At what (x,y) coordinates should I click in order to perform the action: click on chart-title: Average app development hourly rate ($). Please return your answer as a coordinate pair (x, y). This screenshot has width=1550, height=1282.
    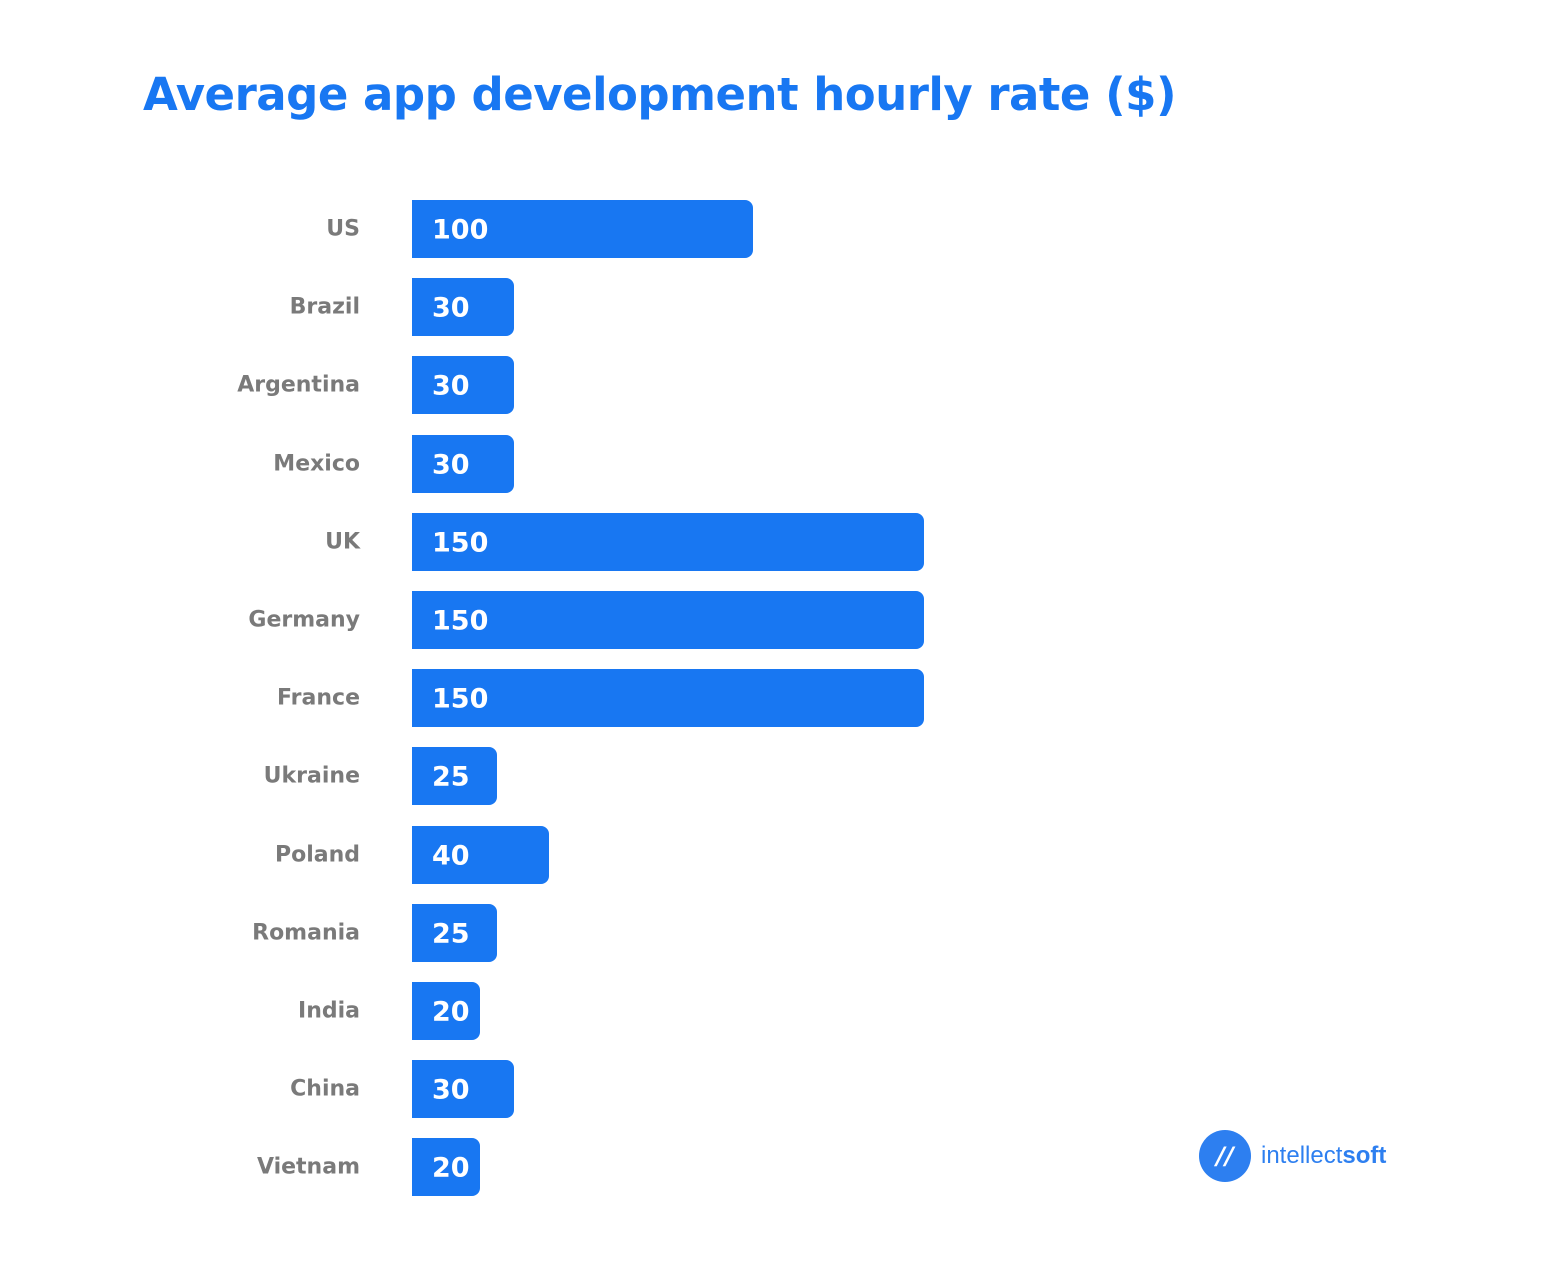
    Looking at the image, I should click on (660, 94).